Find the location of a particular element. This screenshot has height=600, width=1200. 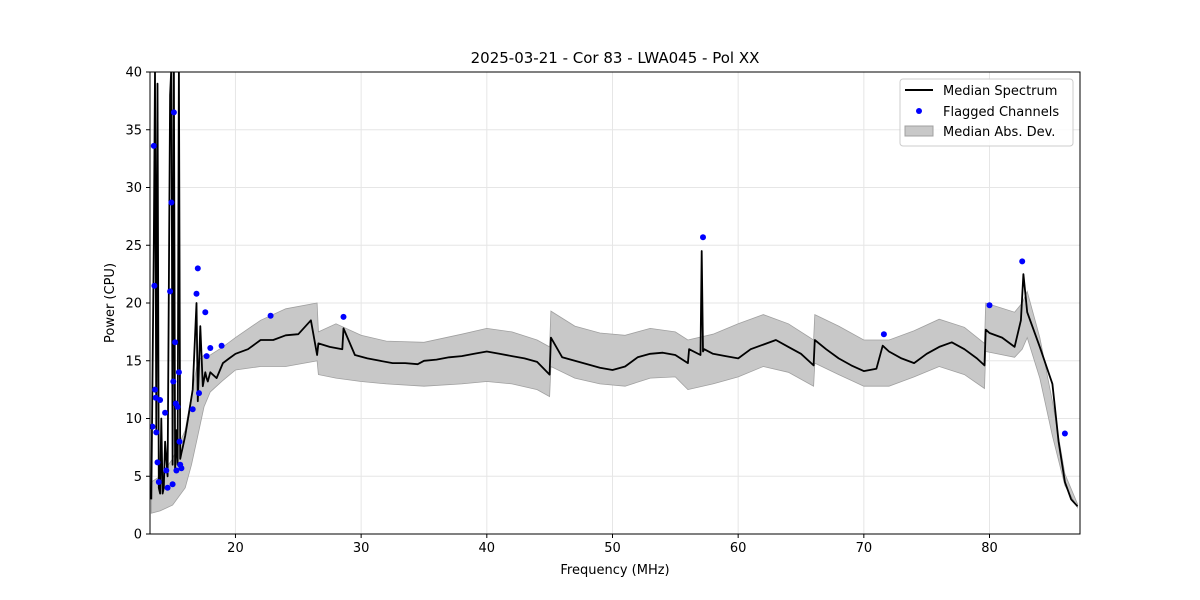

x-tick-label: 80 is located at coordinates (989, 548).